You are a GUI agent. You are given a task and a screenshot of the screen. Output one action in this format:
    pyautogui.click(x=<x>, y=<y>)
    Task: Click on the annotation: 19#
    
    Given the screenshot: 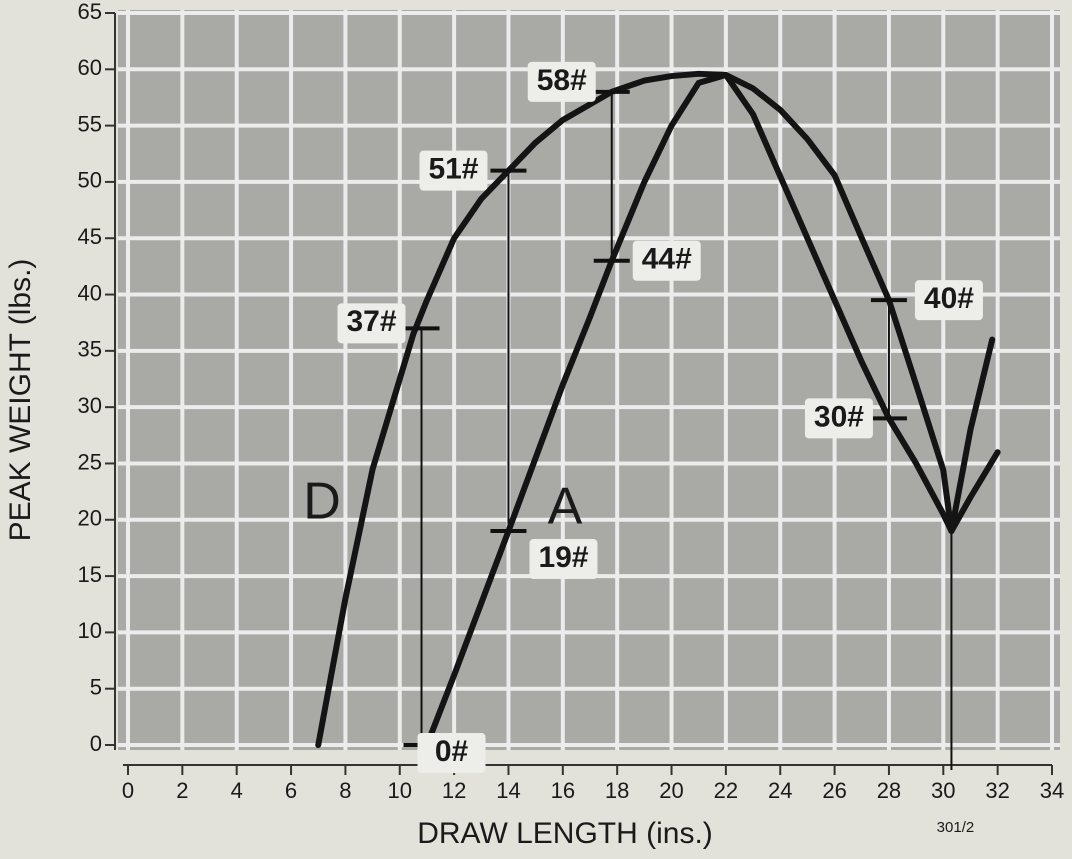 What is the action you would take?
    pyautogui.click(x=563, y=557)
    